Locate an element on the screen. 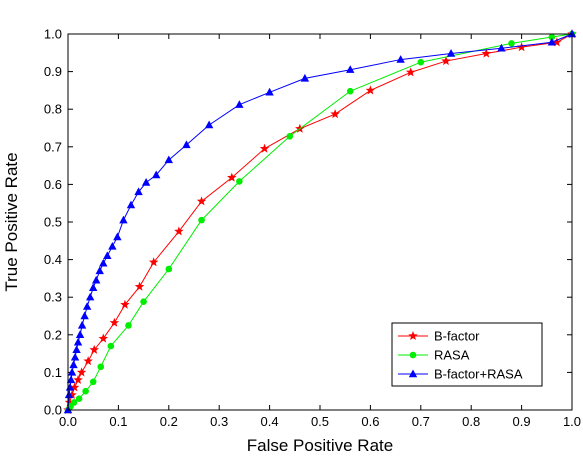 Image resolution: width=583 pixels, height=463 pixels. y-tick-label: 0.9 is located at coordinates (53, 71).